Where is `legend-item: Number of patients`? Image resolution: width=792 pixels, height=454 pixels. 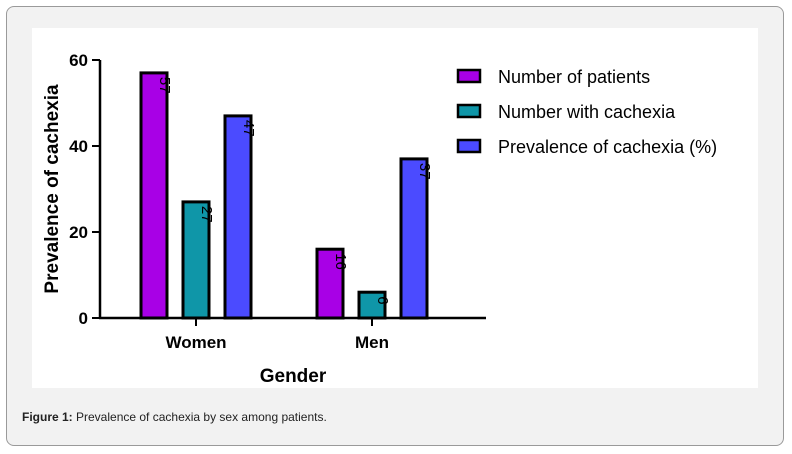 legend-item: Number of patients is located at coordinates (553, 77).